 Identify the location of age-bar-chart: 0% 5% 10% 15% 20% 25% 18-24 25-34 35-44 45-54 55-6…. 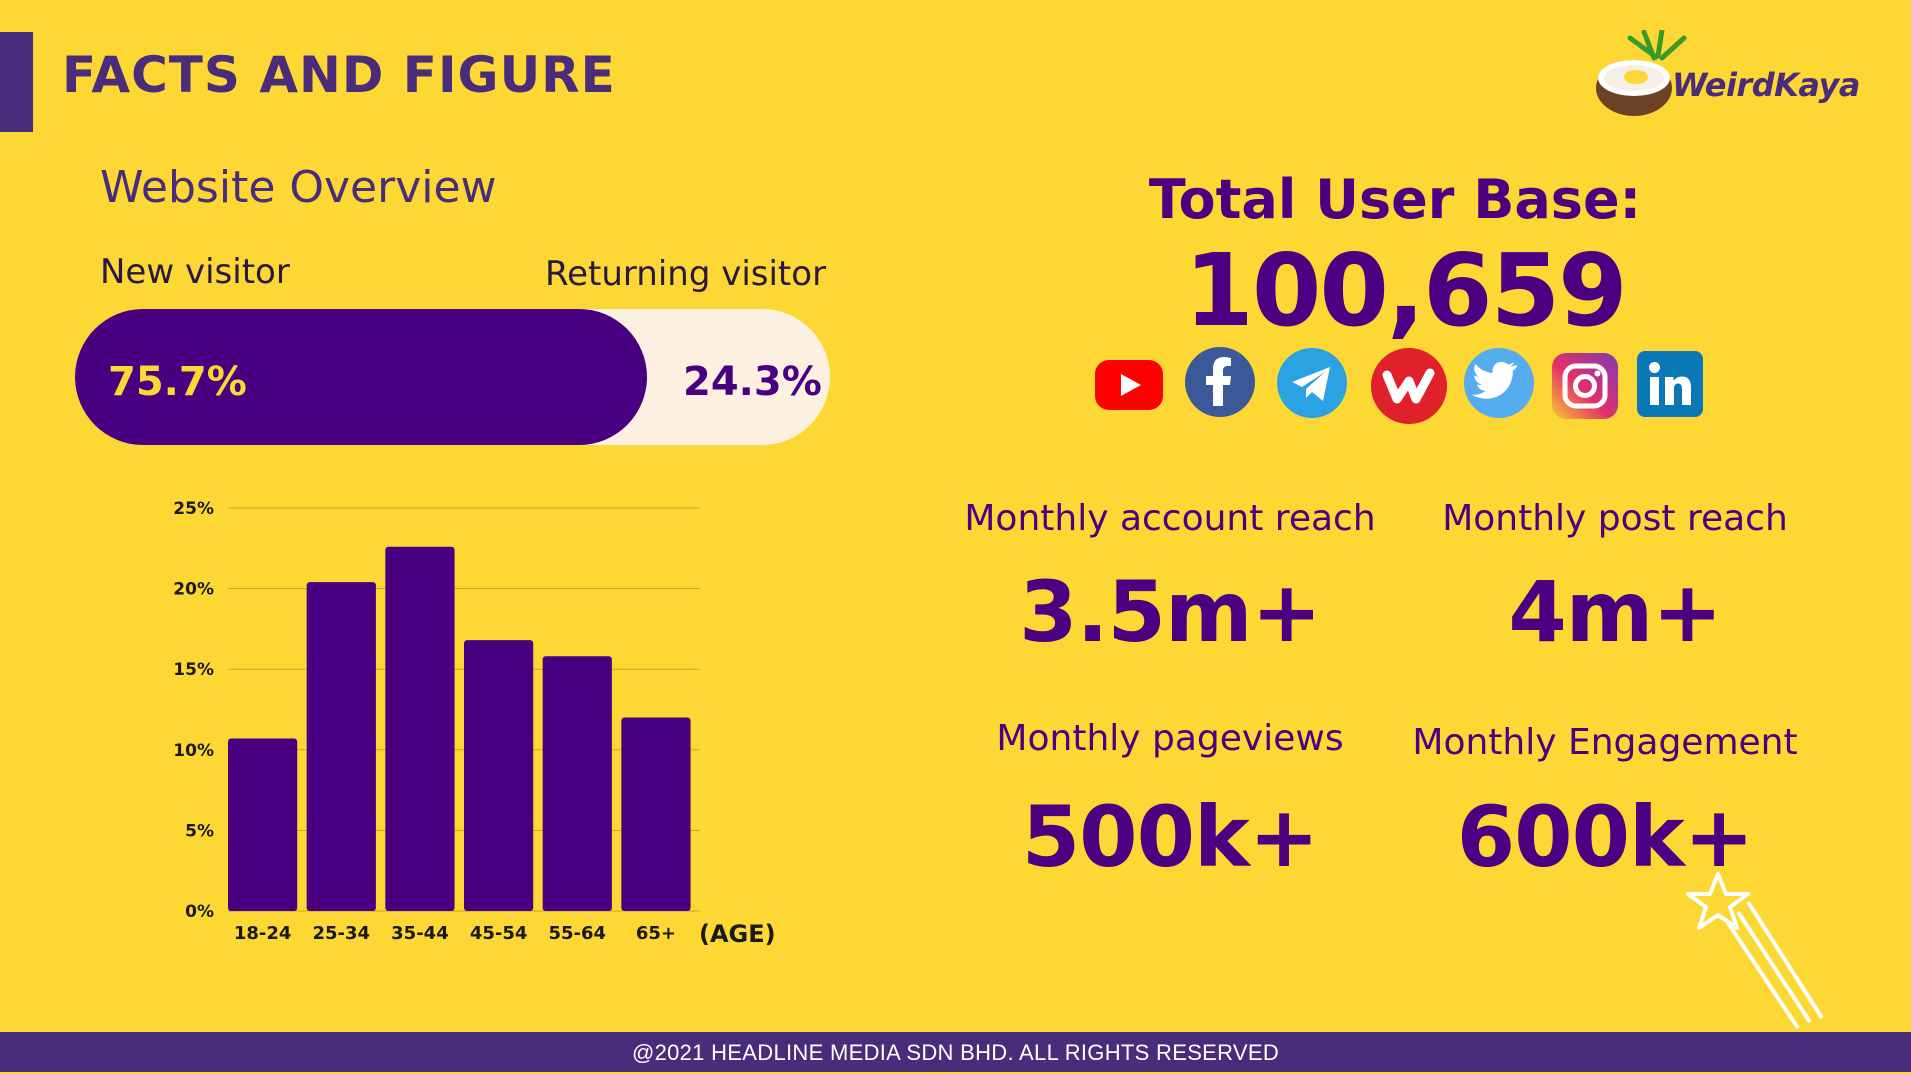
(436, 721).